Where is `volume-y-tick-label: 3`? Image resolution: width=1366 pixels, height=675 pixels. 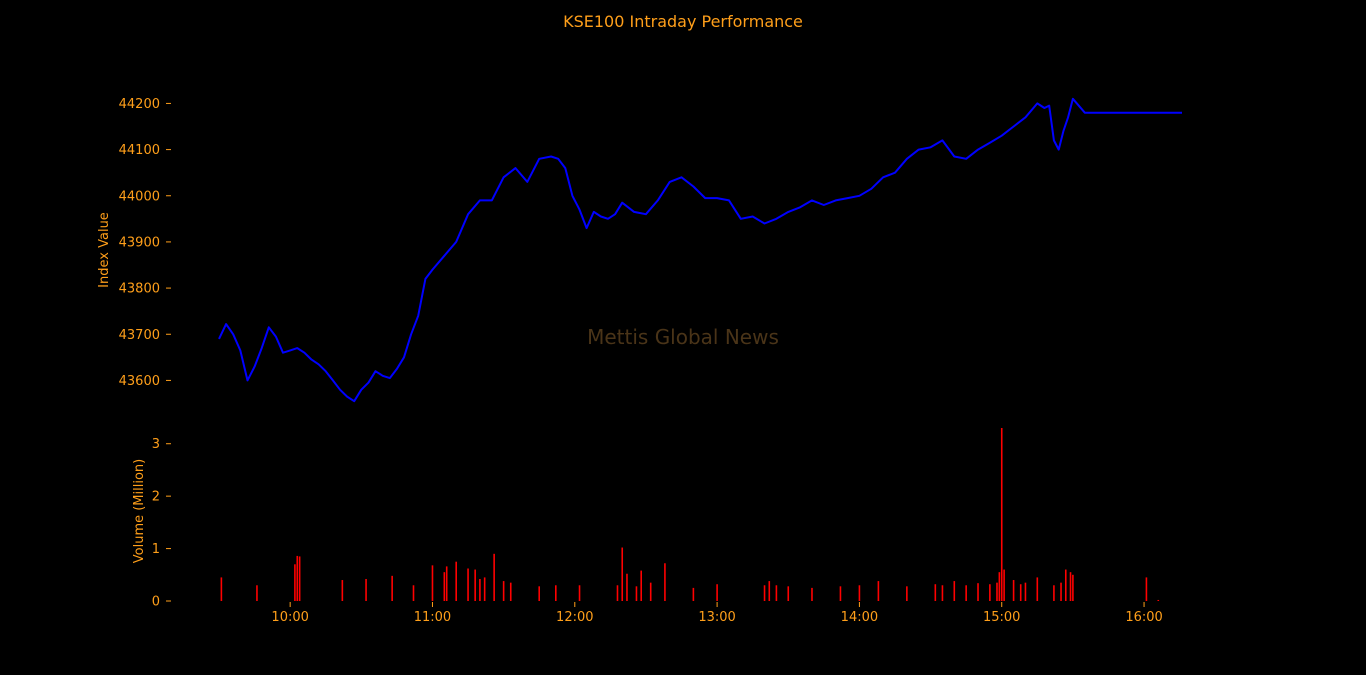 volume-y-tick-label: 3 is located at coordinates (156, 444).